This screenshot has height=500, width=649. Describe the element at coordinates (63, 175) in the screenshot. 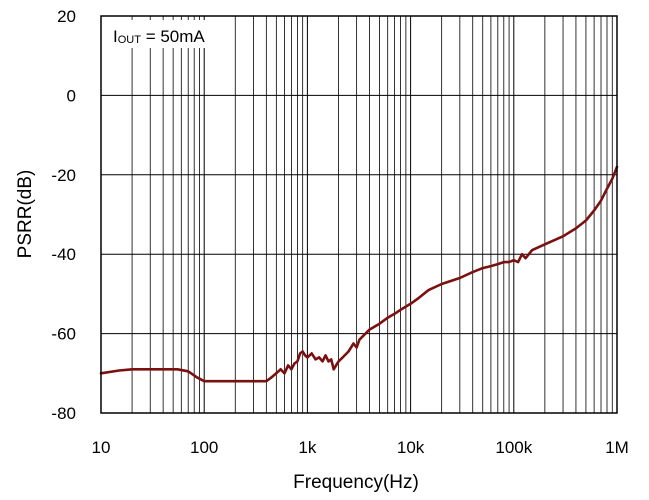

I see `y-tick-label: -20` at that location.